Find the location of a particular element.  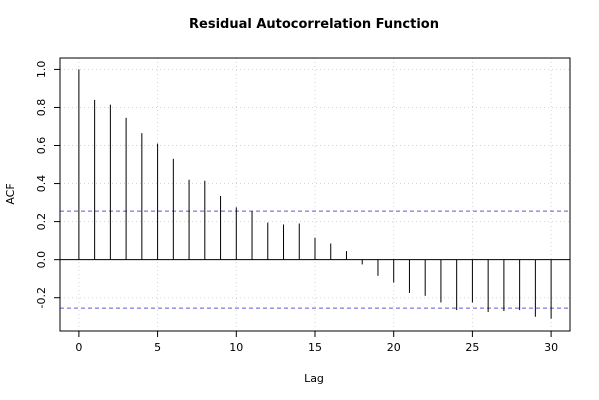

x-axis: 0 5 10 15 20 25 30 is located at coordinates (316, 342).